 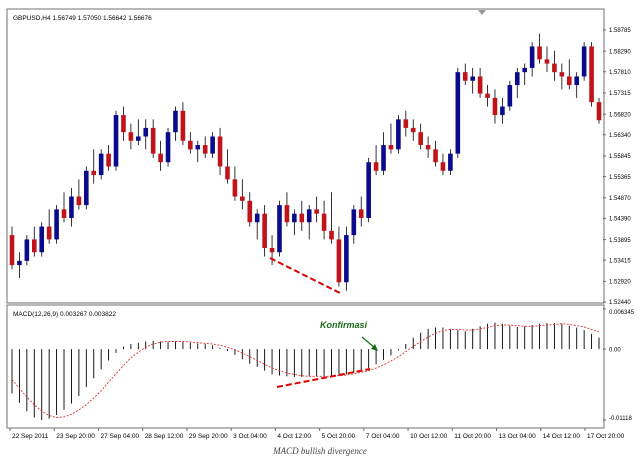 What do you see at coordinates (606, 436) in the screenshot?
I see `time-tick-label: 17 Oct 20:00` at bounding box center [606, 436].